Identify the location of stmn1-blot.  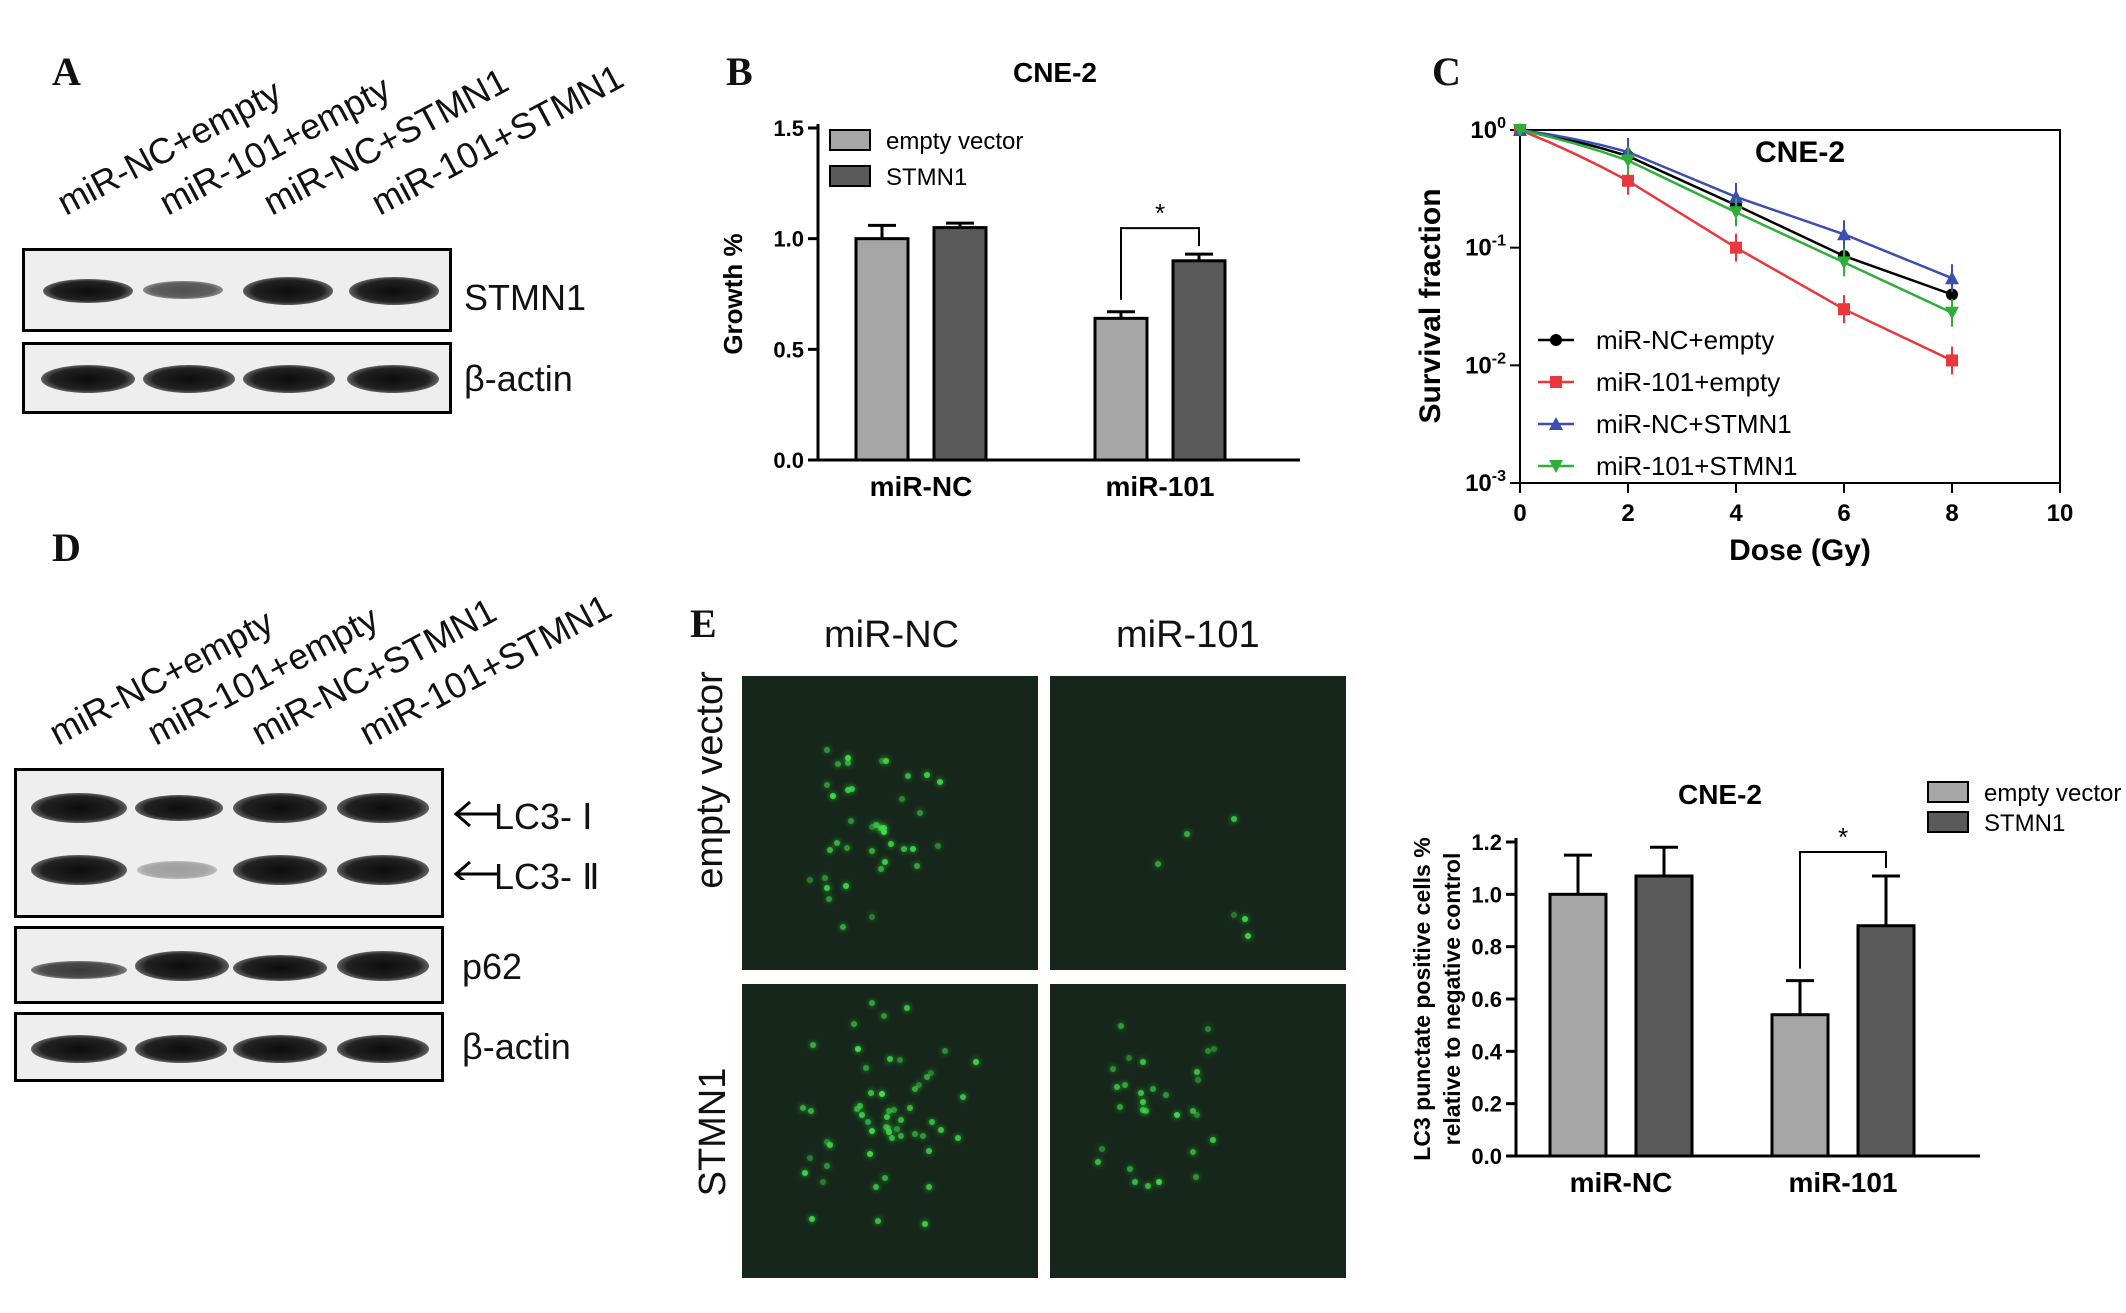
(237, 290).